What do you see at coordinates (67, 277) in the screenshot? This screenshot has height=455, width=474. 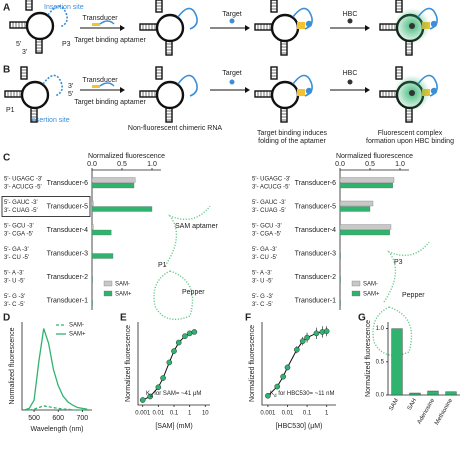 I see `category-label: Transducer-2` at bounding box center [67, 277].